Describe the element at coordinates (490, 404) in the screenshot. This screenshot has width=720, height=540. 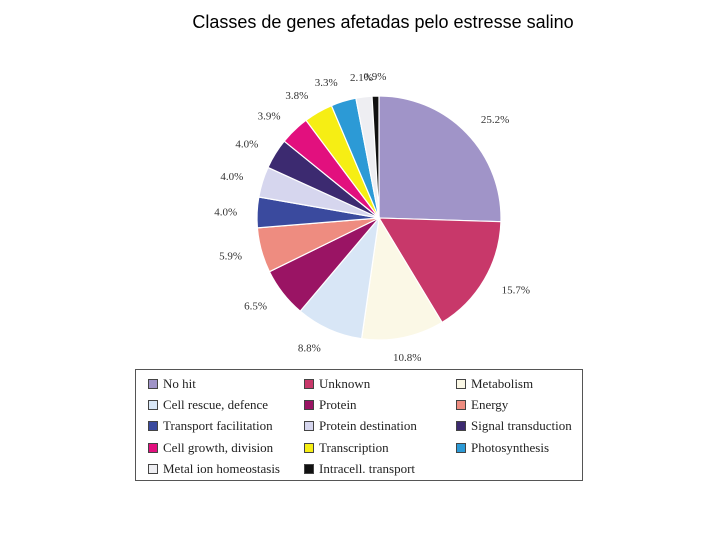
I see `legend-label: Energy` at that location.